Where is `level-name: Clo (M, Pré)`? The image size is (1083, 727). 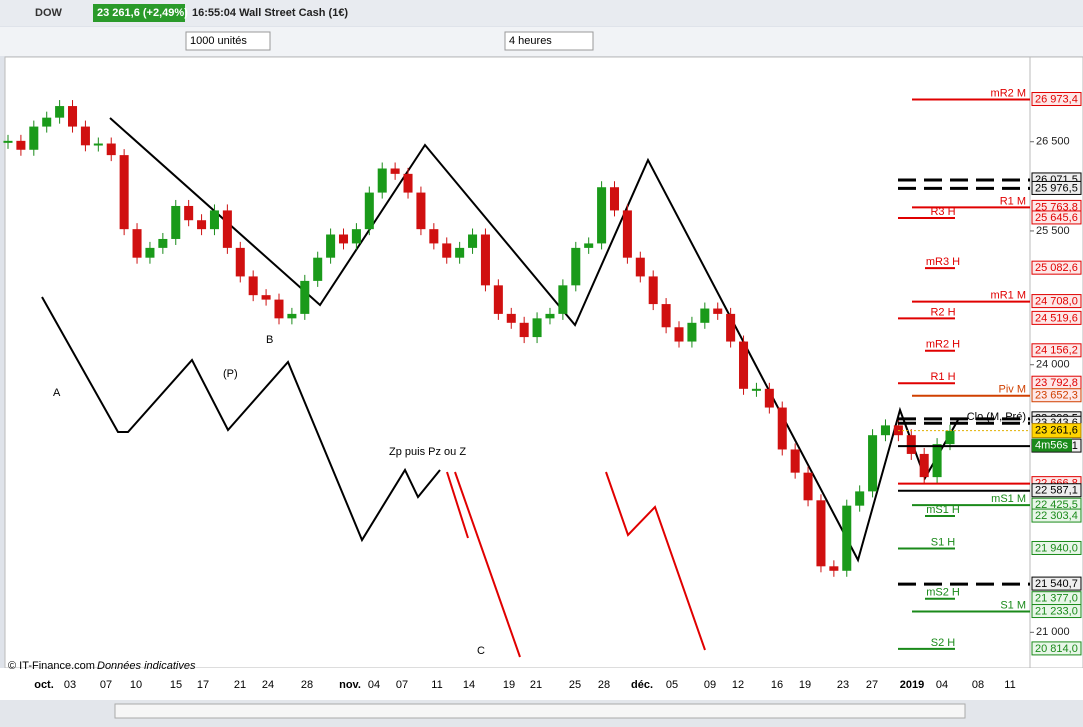
level-name: Clo (M, Pré) is located at coordinates (996, 417).